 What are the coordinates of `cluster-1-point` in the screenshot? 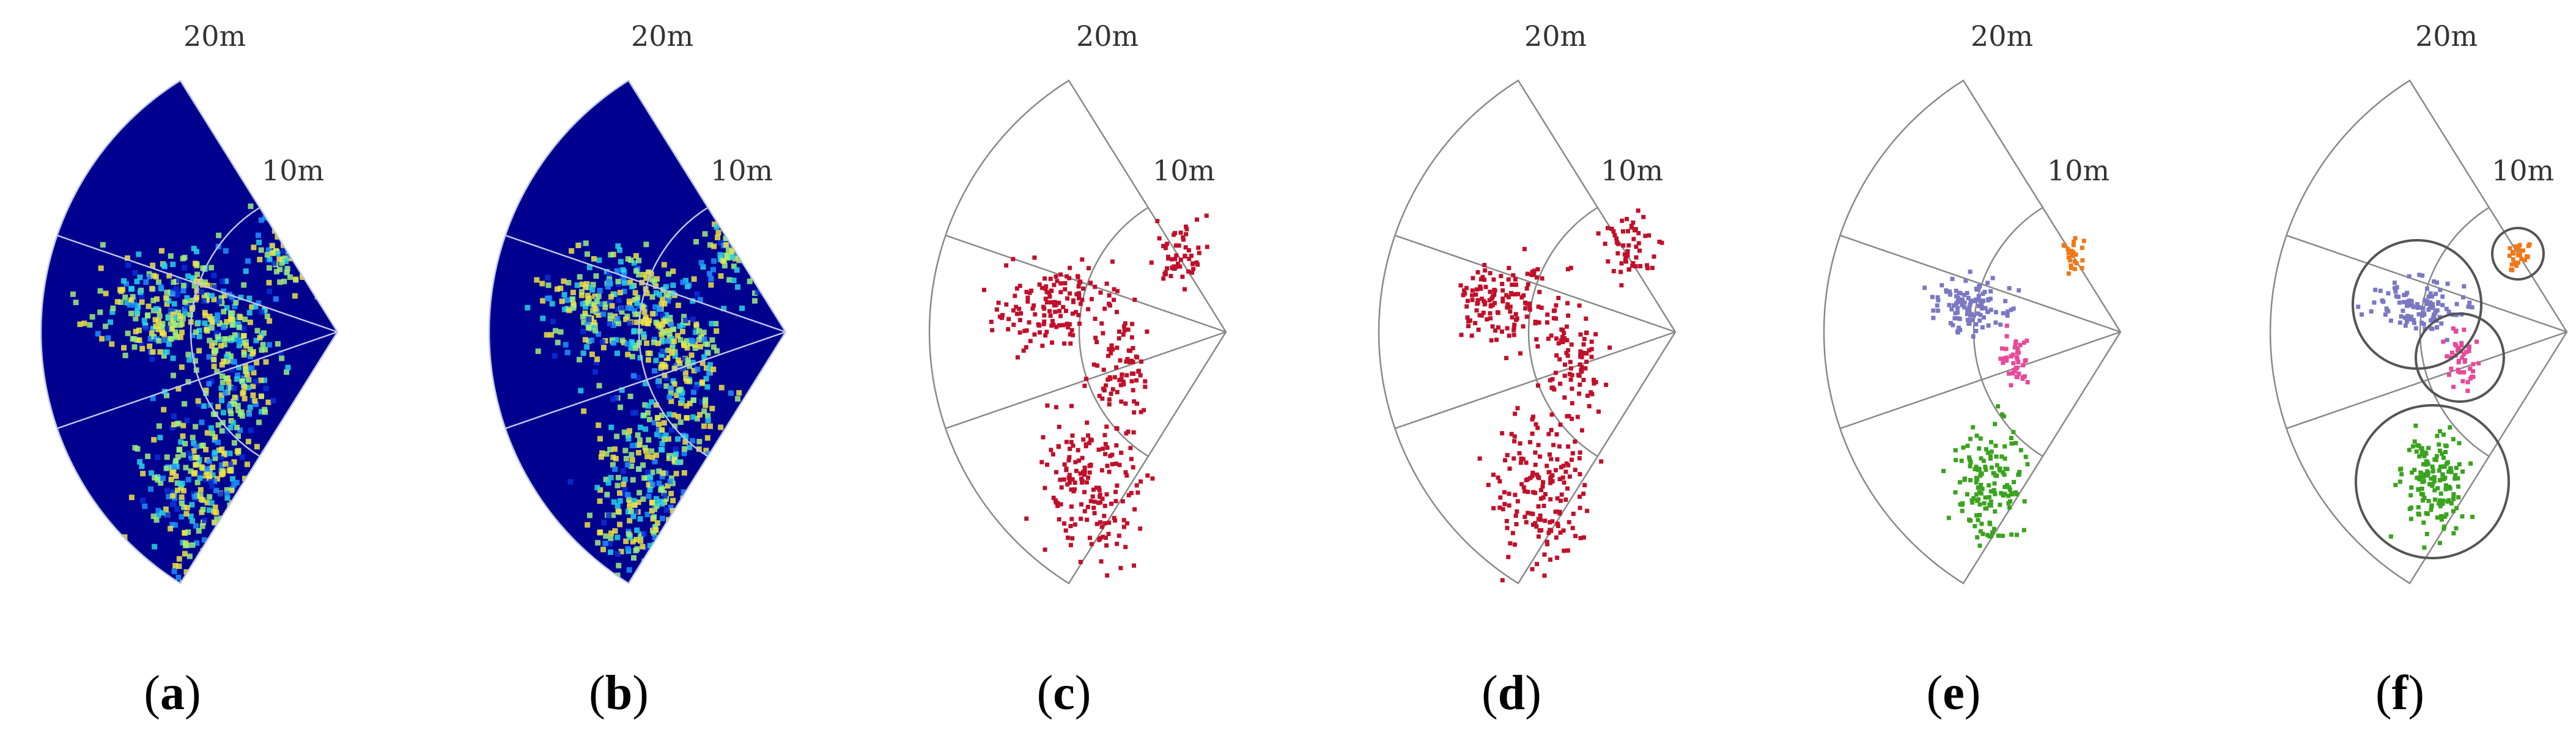 It's located at (1973, 337).